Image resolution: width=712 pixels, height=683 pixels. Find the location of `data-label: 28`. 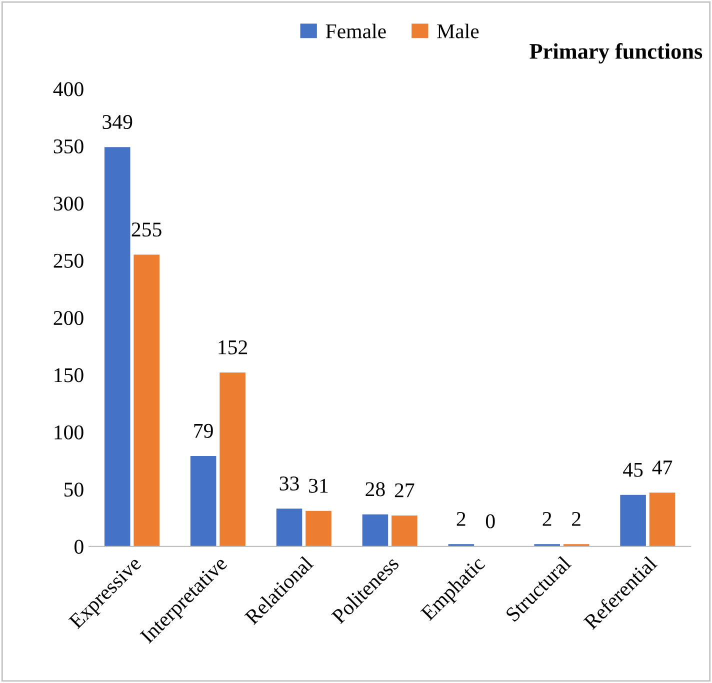

data-label: 28 is located at coordinates (375, 489).